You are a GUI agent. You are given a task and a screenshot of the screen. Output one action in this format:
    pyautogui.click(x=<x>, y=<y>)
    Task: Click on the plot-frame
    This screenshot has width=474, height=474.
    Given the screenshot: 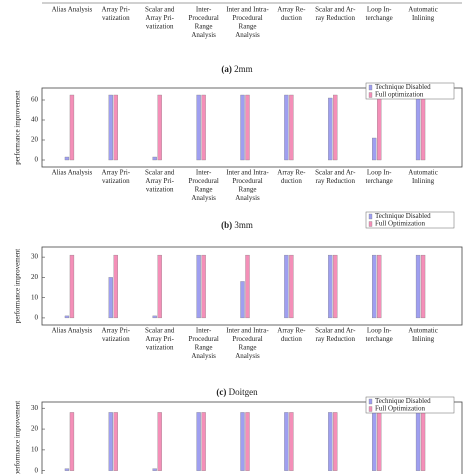 What is the action you would take?
    pyautogui.click(x=252, y=437)
    